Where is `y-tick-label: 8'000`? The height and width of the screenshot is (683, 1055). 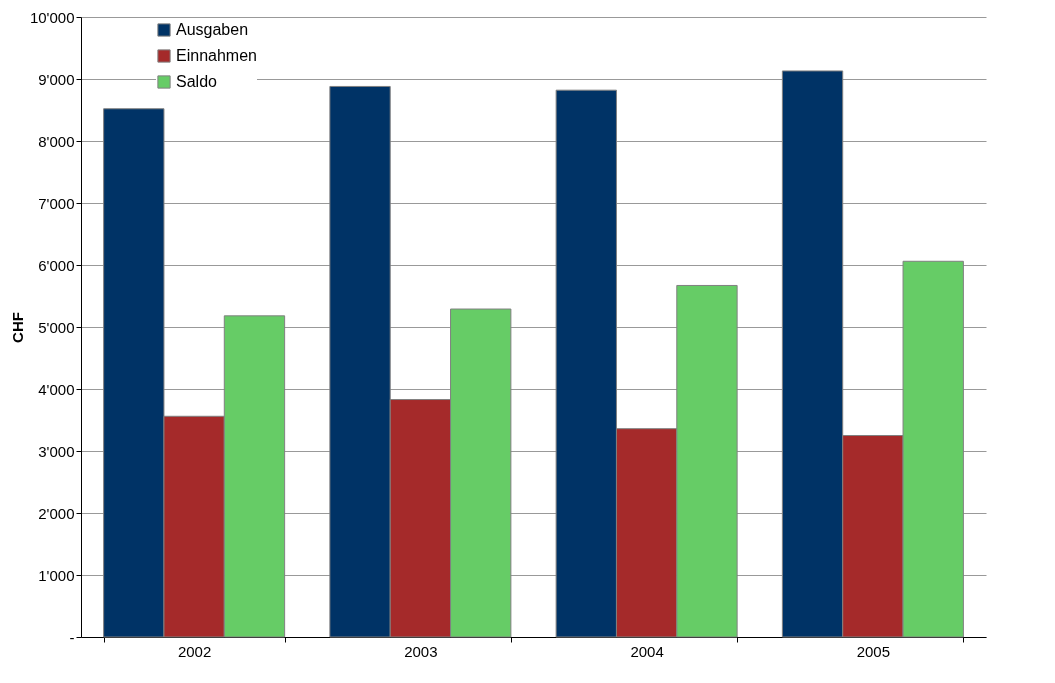 y-tick-label: 8'000 is located at coordinates (56, 141).